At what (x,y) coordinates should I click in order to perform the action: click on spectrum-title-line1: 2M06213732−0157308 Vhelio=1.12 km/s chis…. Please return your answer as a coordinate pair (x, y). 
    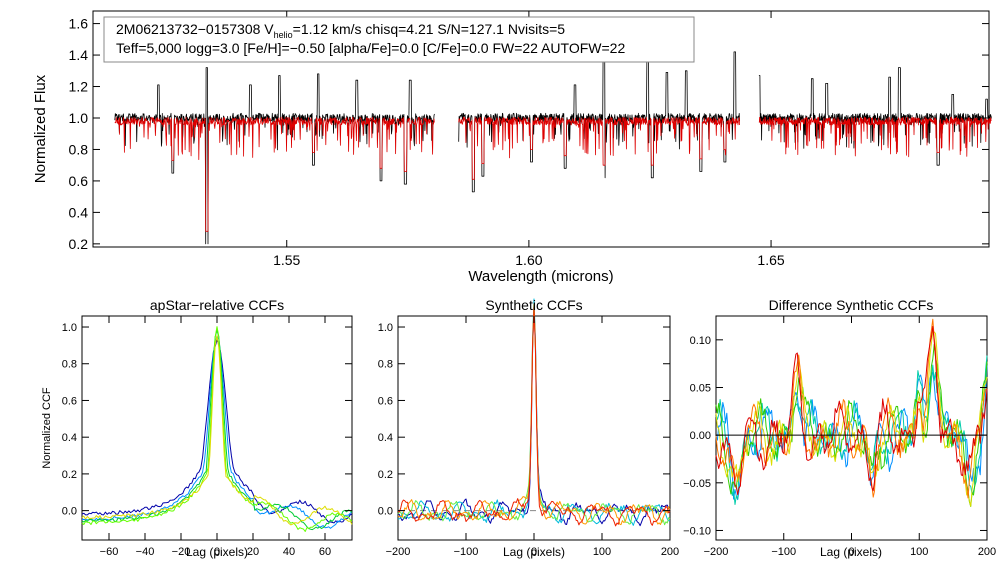
    Looking at the image, I should click on (340, 30).